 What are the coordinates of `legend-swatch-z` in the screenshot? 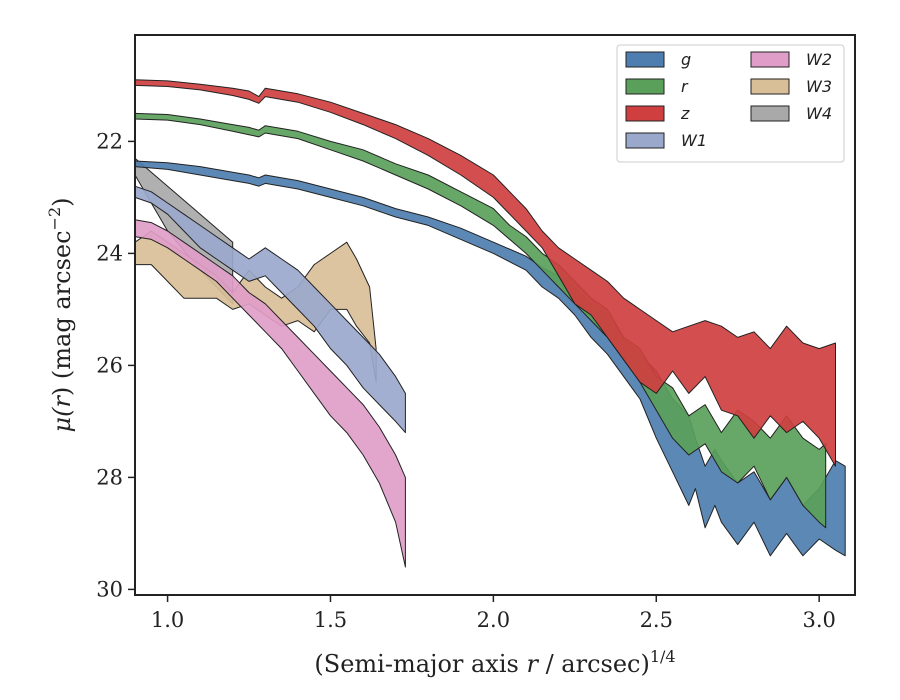 It's located at (645, 113).